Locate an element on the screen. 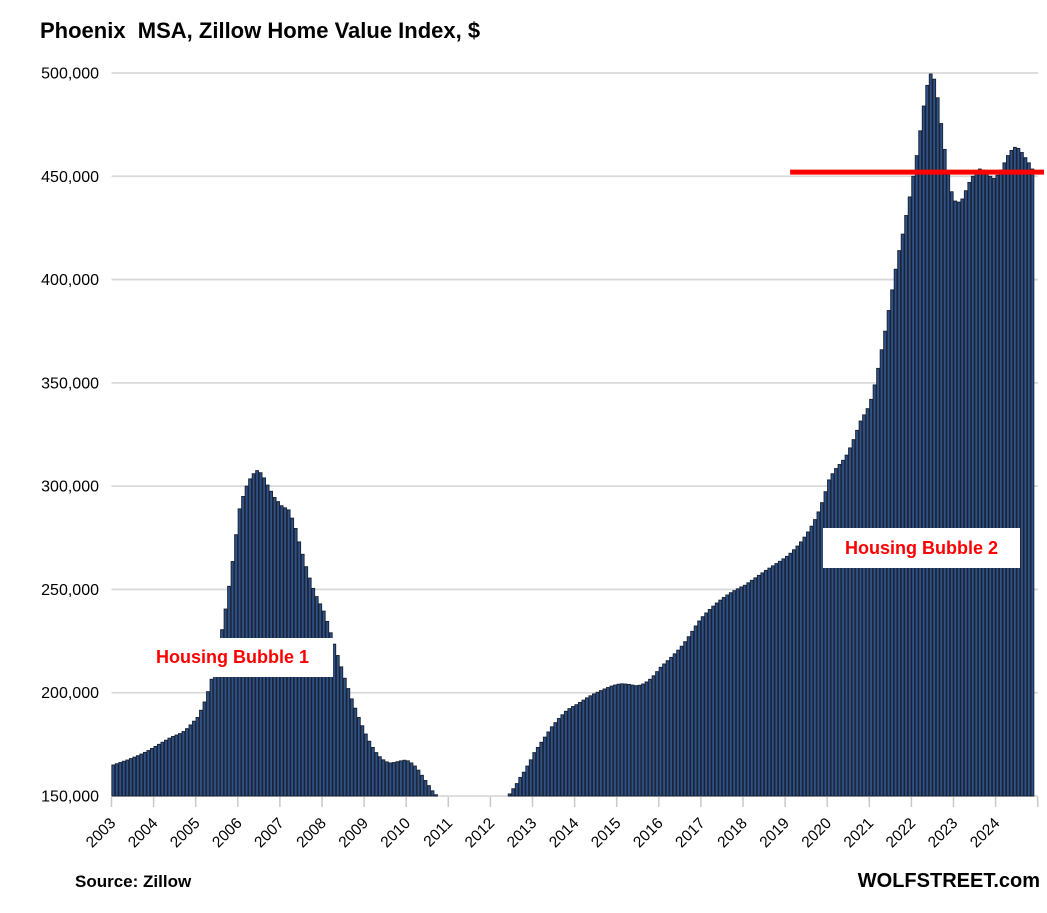  x-axis-label: 2012 is located at coordinates (480, 833).